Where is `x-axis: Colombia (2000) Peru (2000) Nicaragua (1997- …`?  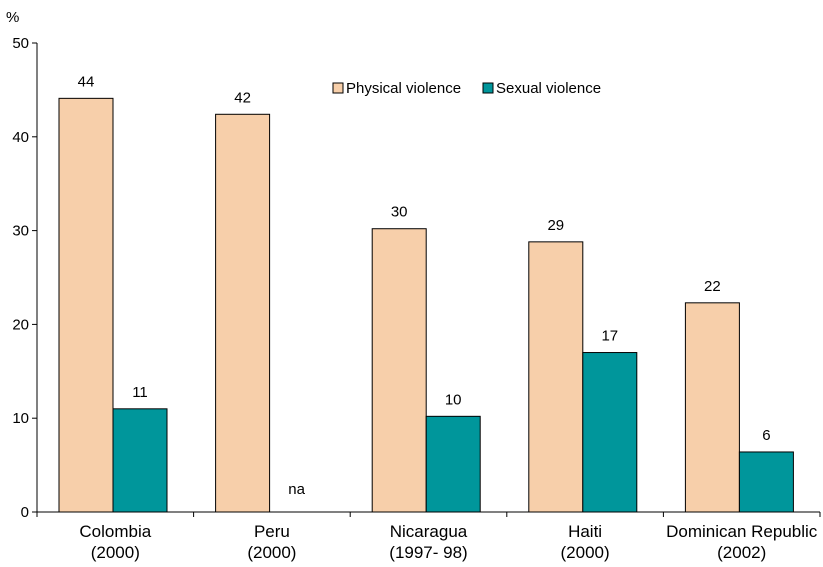 x-axis: Colombia (2000) Peru (2000) Nicaragua (1997- … is located at coordinates (428, 536).